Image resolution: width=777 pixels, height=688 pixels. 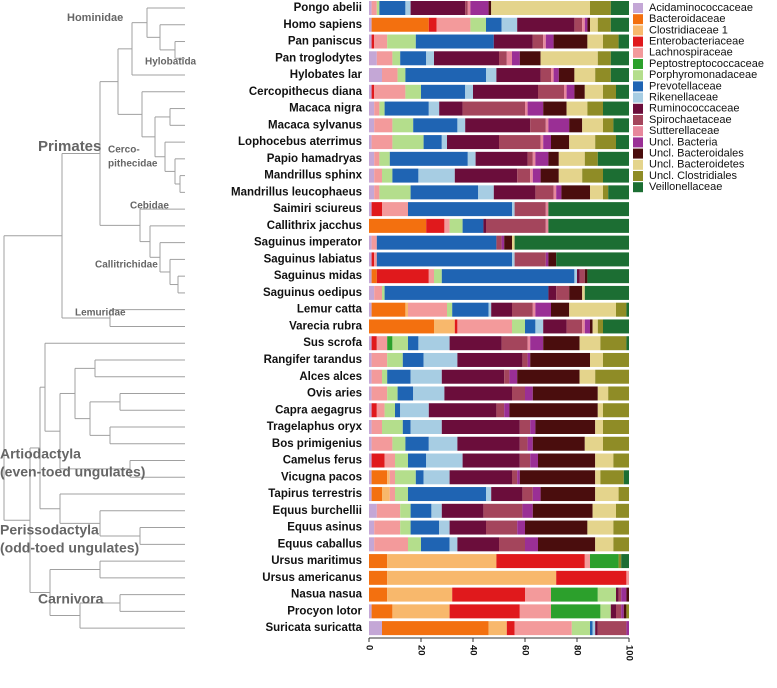 What do you see at coordinates (72, 472) in the screenshot?
I see `clade-label: (even-toed ungulates)` at bounding box center [72, 472].